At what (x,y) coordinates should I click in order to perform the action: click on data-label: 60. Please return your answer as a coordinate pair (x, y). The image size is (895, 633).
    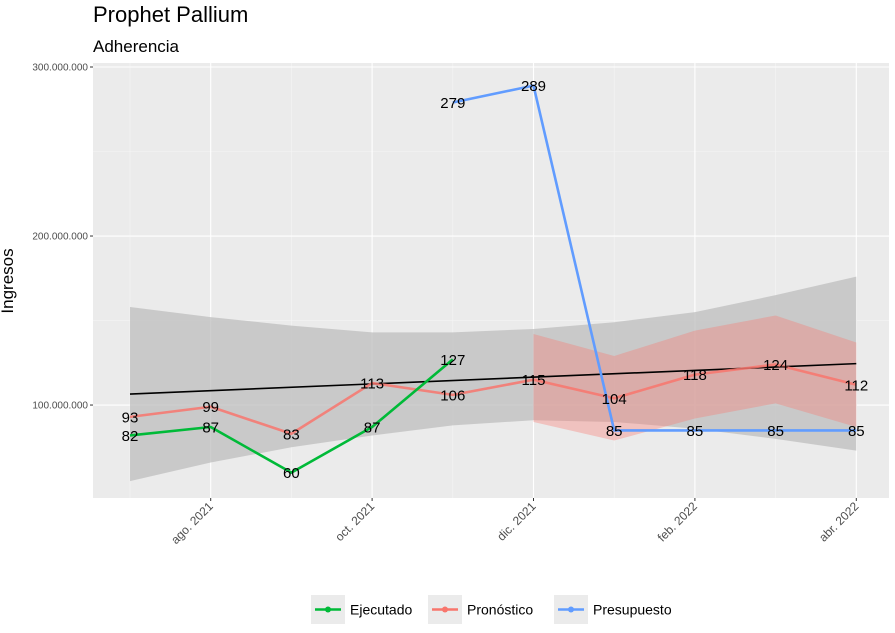
    Looking at the image, I should click on (291, 473).